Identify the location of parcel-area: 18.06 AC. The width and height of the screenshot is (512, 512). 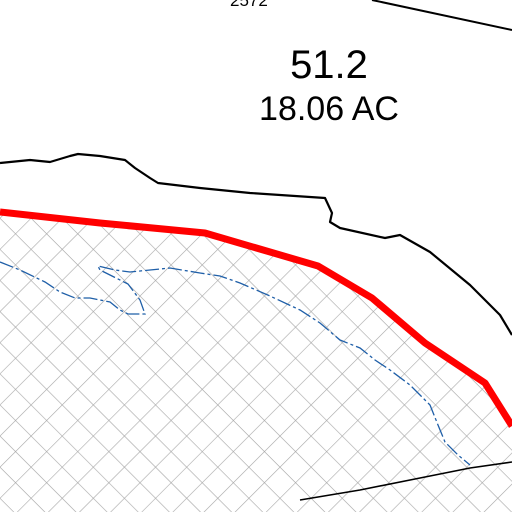
(329, 109).